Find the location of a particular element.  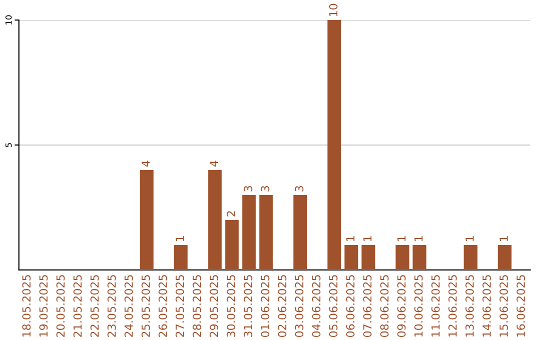

data-label: 10 is located at coordinates (333, 10).